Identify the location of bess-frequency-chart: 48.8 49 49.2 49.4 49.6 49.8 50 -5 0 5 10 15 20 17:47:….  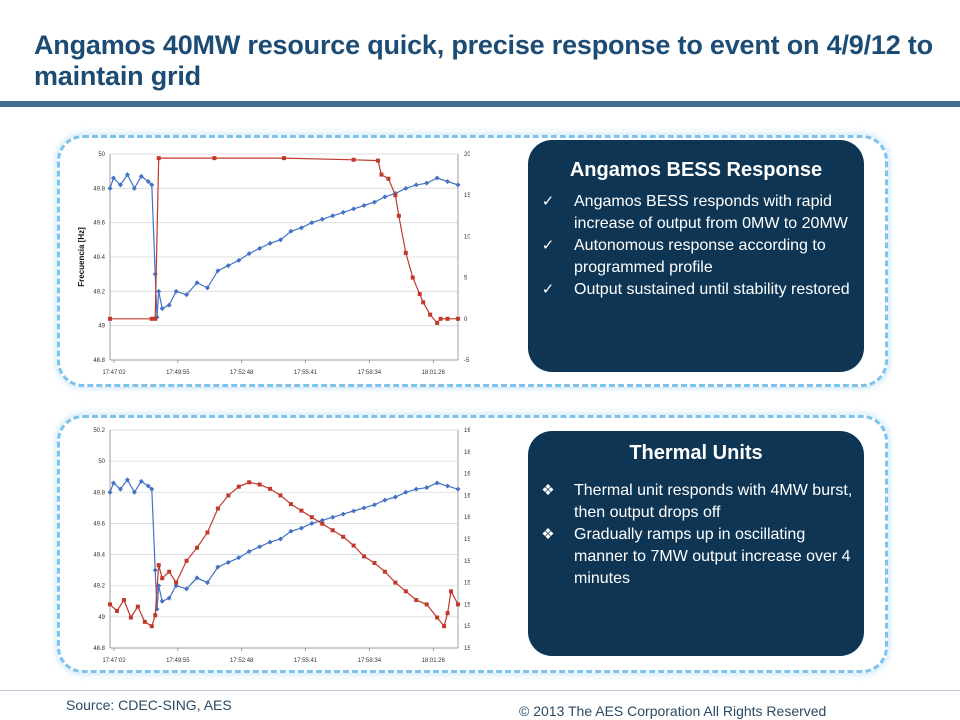
(273, 264).